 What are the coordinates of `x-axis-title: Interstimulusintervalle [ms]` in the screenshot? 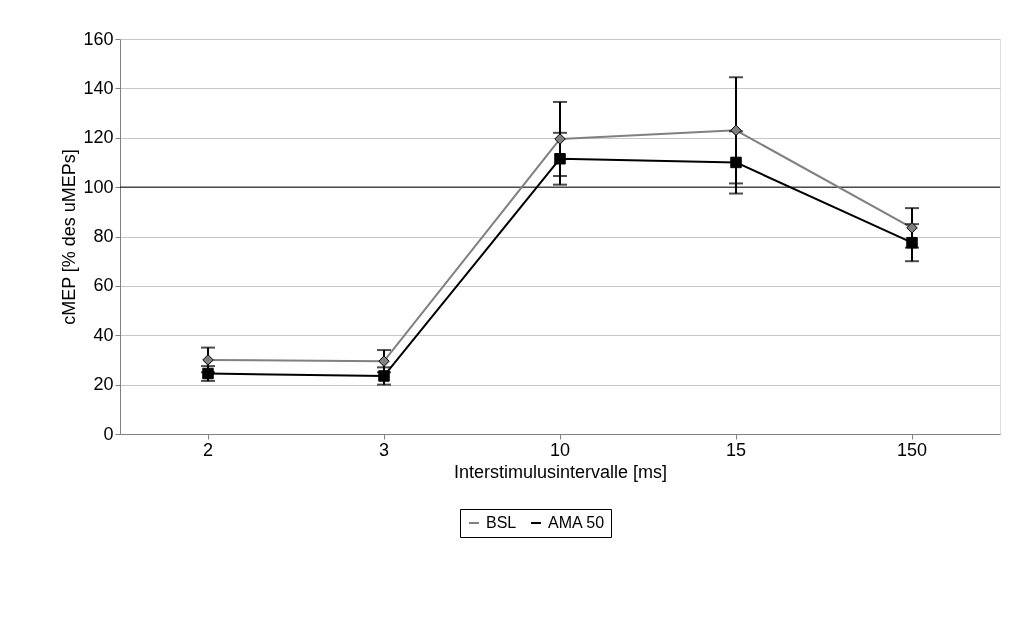 It's located at (560, 471).